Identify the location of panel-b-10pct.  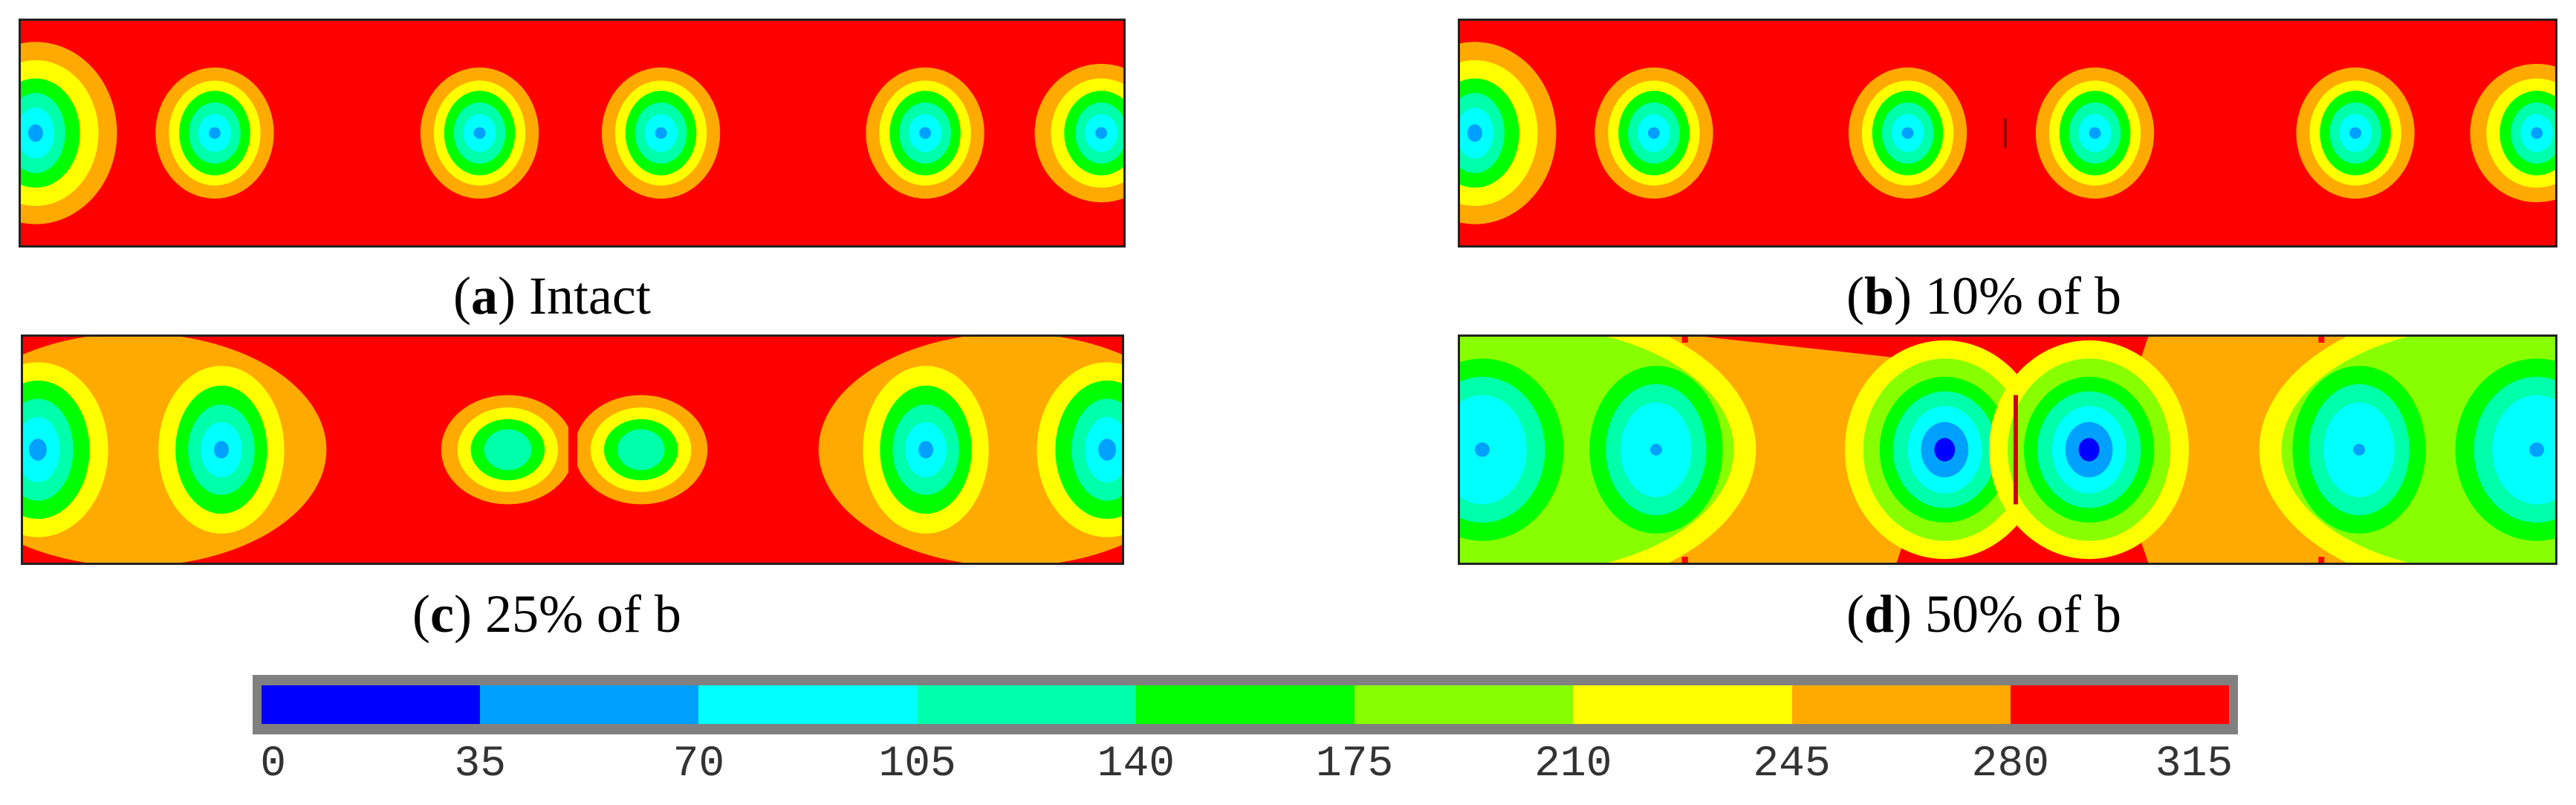
(2007, 133).